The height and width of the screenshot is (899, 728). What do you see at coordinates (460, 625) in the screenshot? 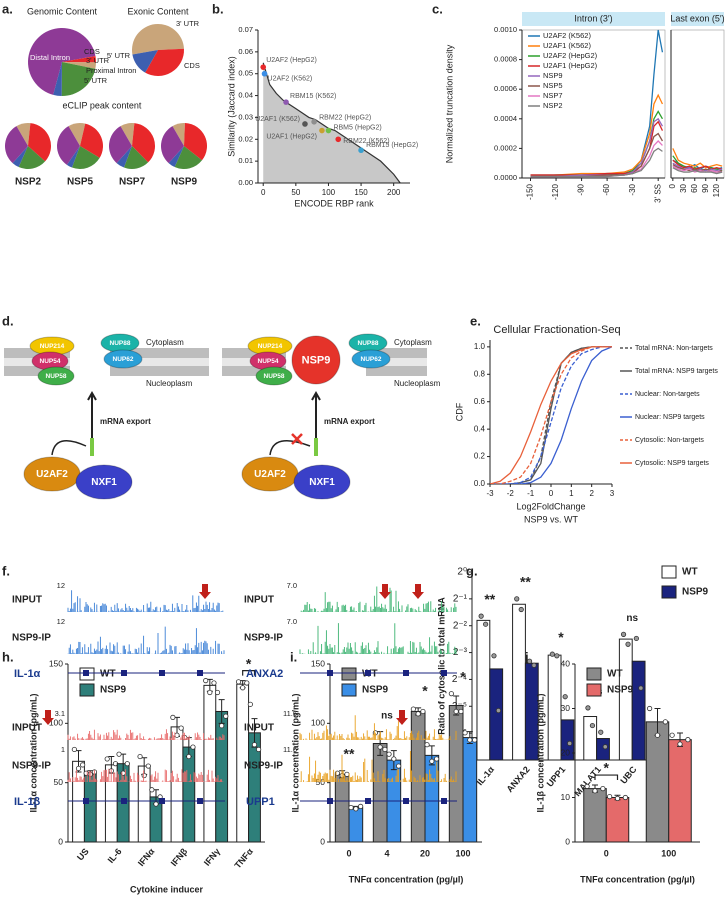
I see `y-tick-label: 2⁻²` at bounding box center [460, 625].